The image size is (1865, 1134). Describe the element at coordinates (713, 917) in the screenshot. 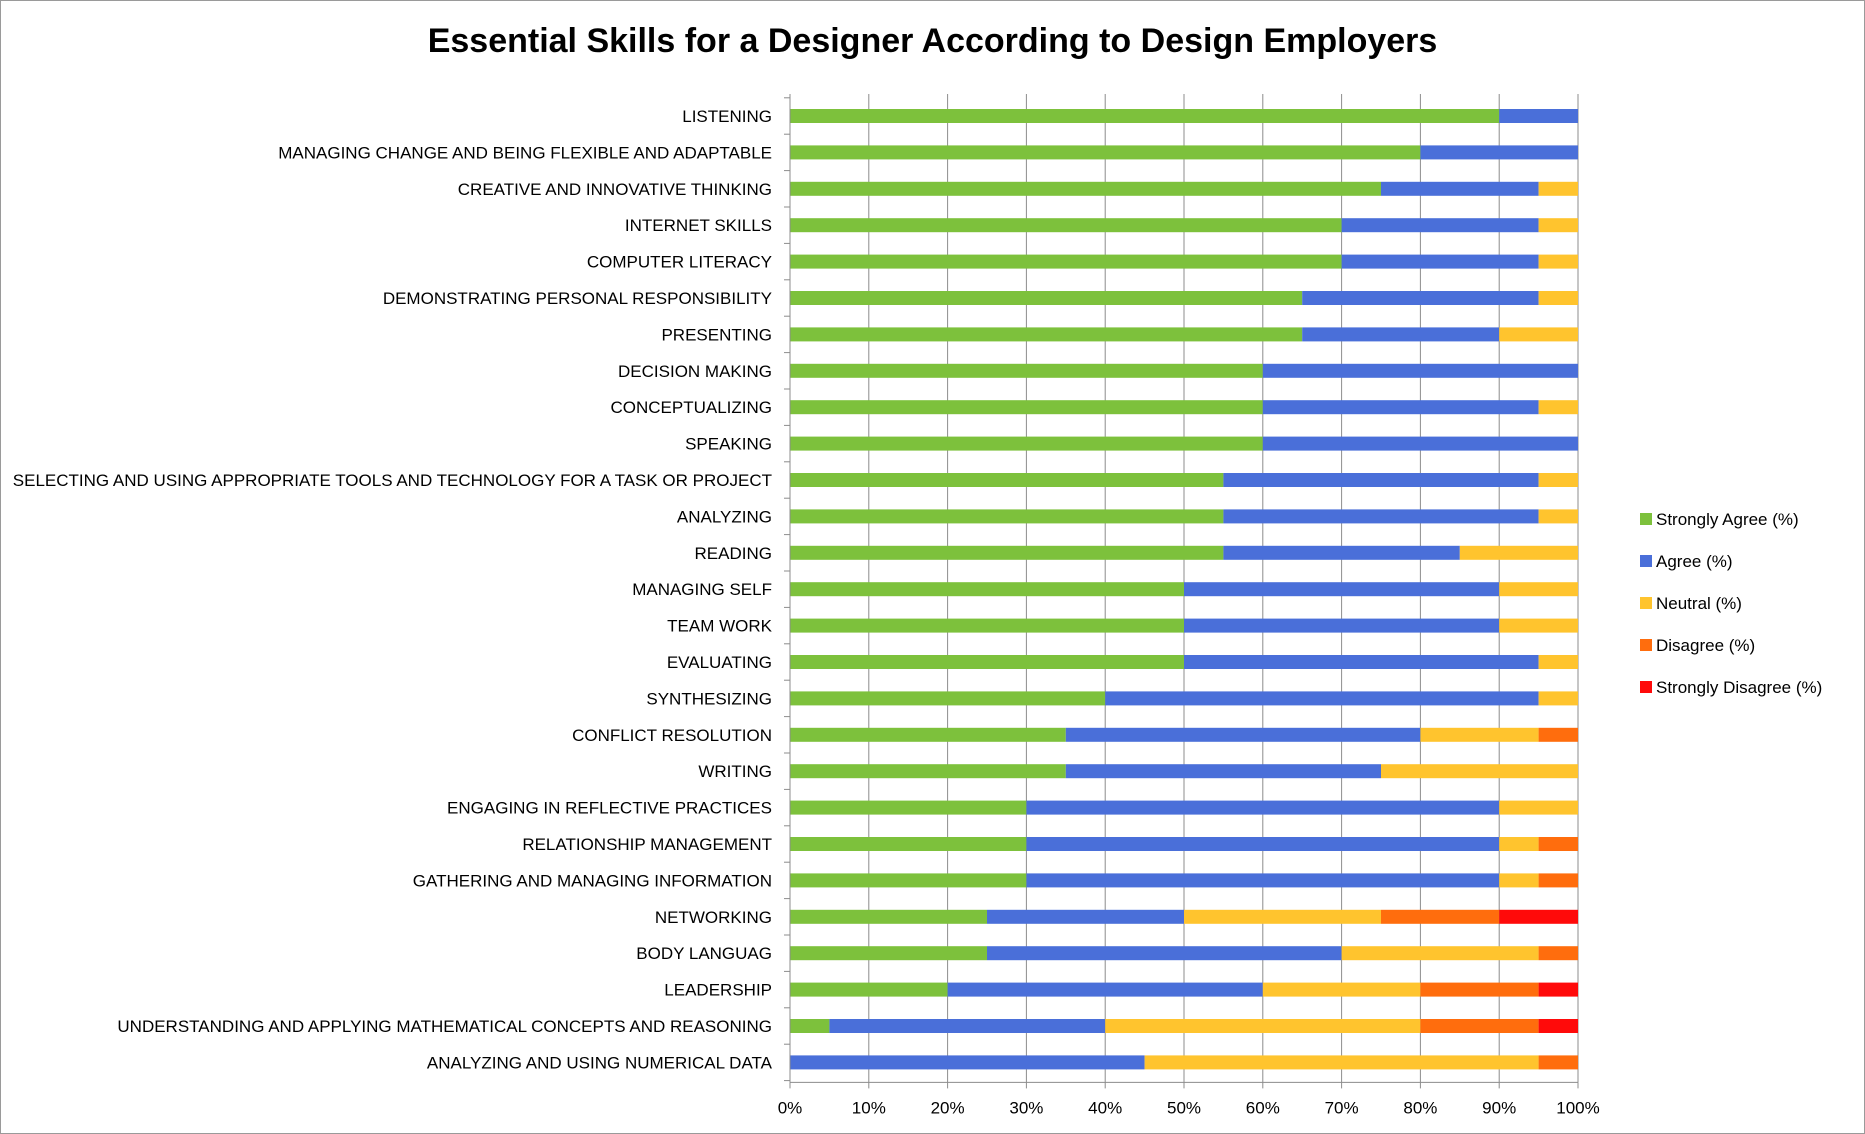

I see `category-label: NETWORKING` at that location.